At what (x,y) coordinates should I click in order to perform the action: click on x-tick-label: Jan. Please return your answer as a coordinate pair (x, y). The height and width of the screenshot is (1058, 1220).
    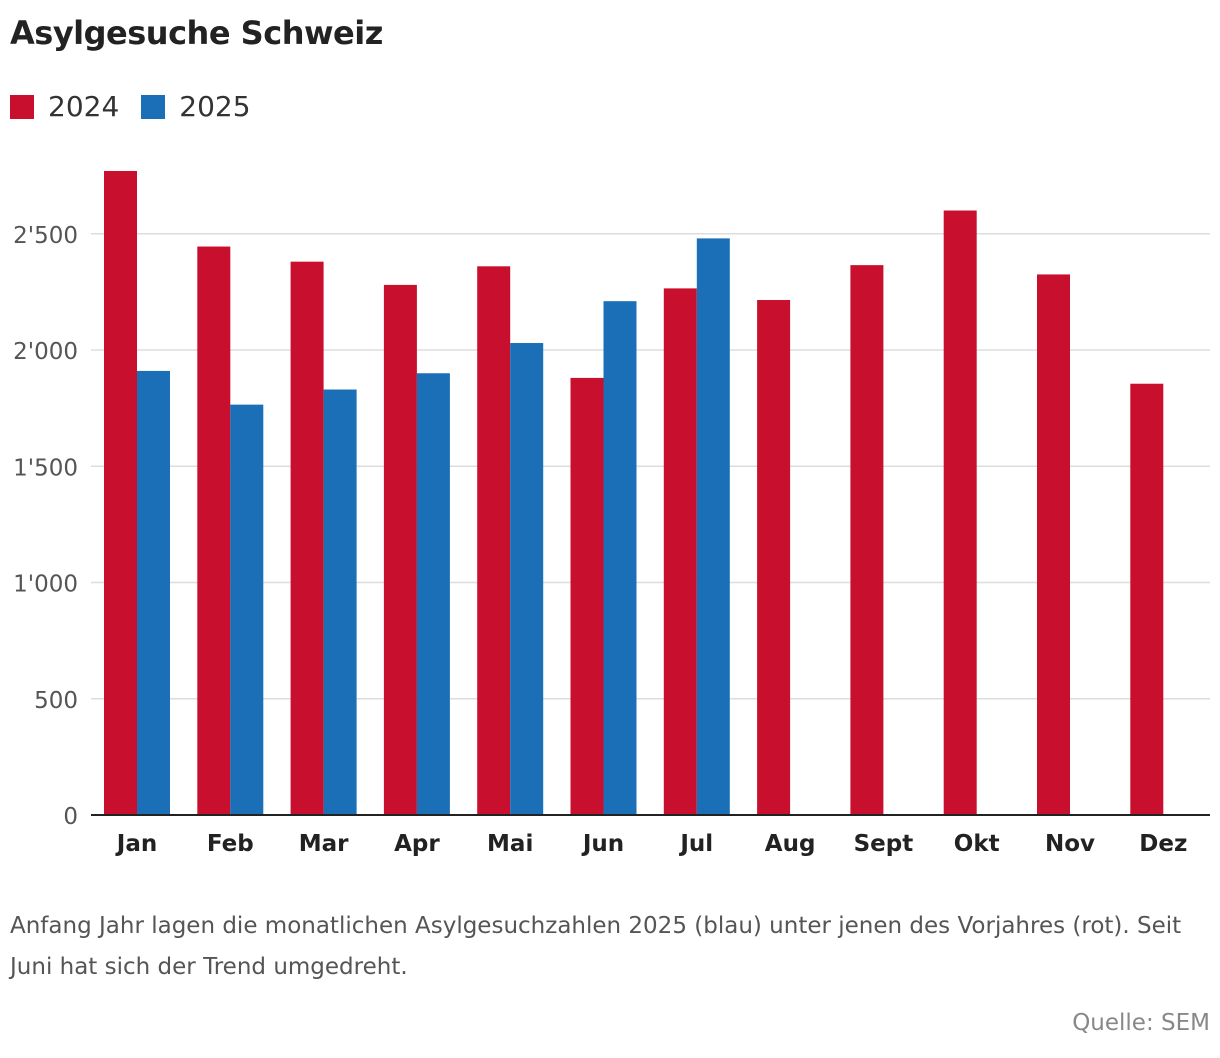
    Looking at the image, I should click on (136, 844).